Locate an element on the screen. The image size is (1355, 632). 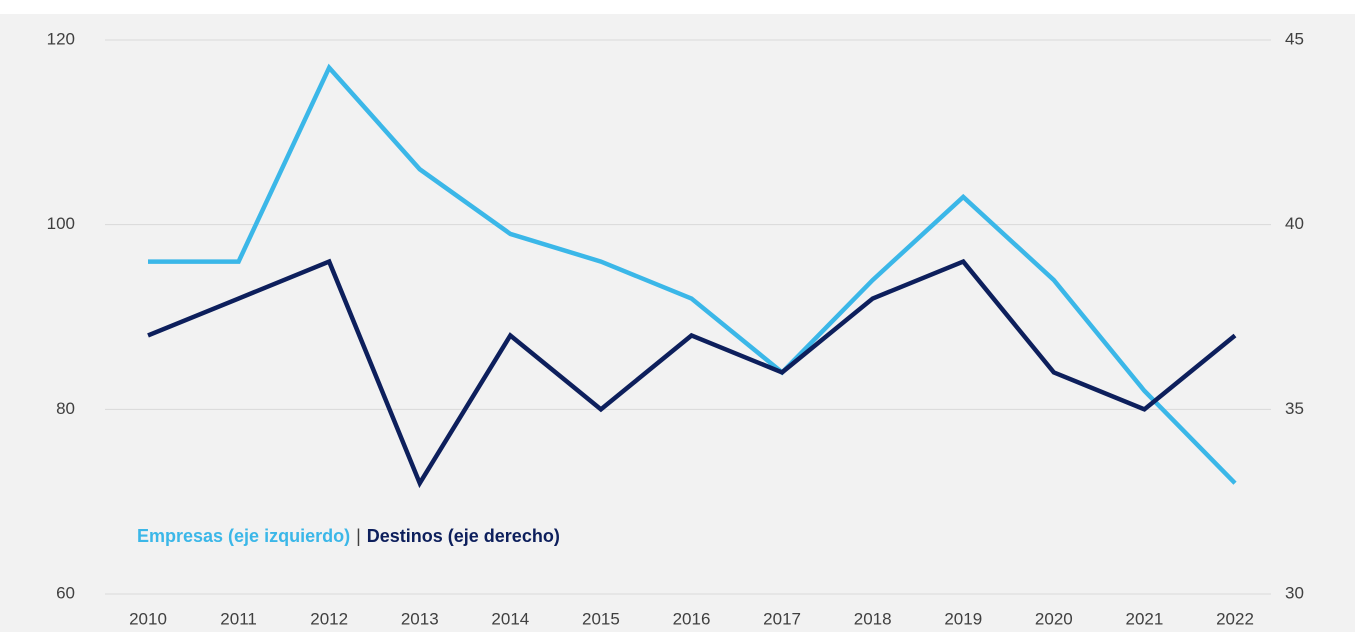
x-tick-label: 2016 is located at coordinates (692, 618).